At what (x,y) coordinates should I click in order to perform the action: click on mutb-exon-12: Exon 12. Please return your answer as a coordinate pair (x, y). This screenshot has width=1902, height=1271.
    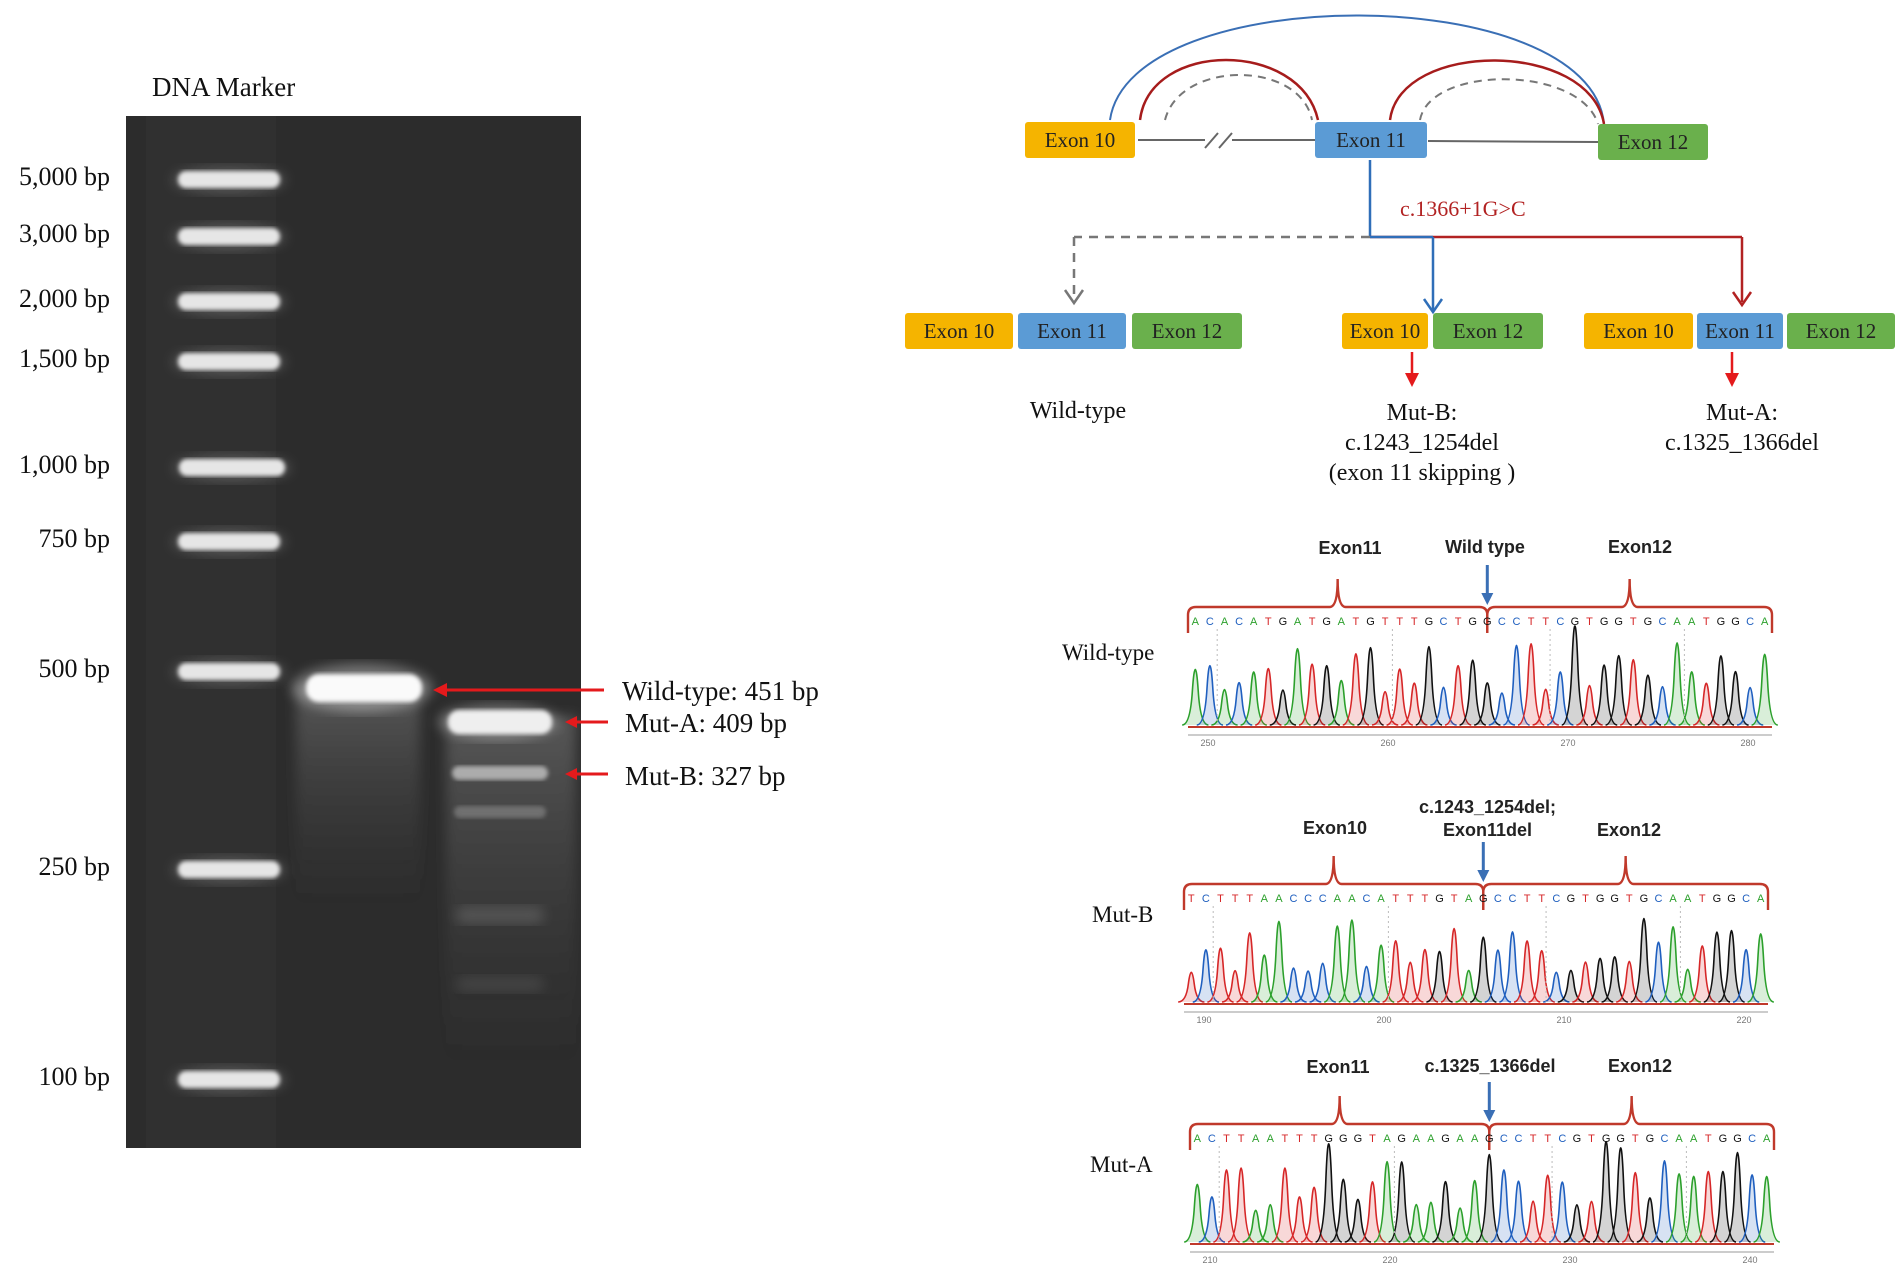
    Looking at the image, I should click on (1488, 331).